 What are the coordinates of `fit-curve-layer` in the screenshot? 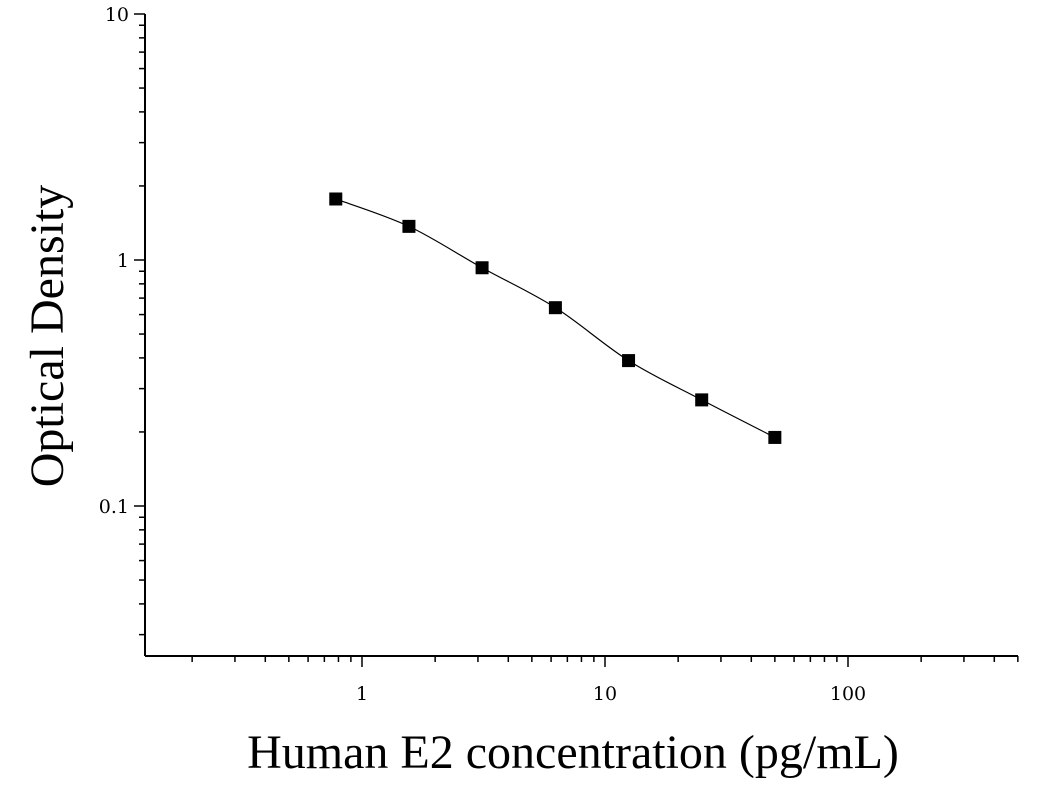 It's located at (555, 318).